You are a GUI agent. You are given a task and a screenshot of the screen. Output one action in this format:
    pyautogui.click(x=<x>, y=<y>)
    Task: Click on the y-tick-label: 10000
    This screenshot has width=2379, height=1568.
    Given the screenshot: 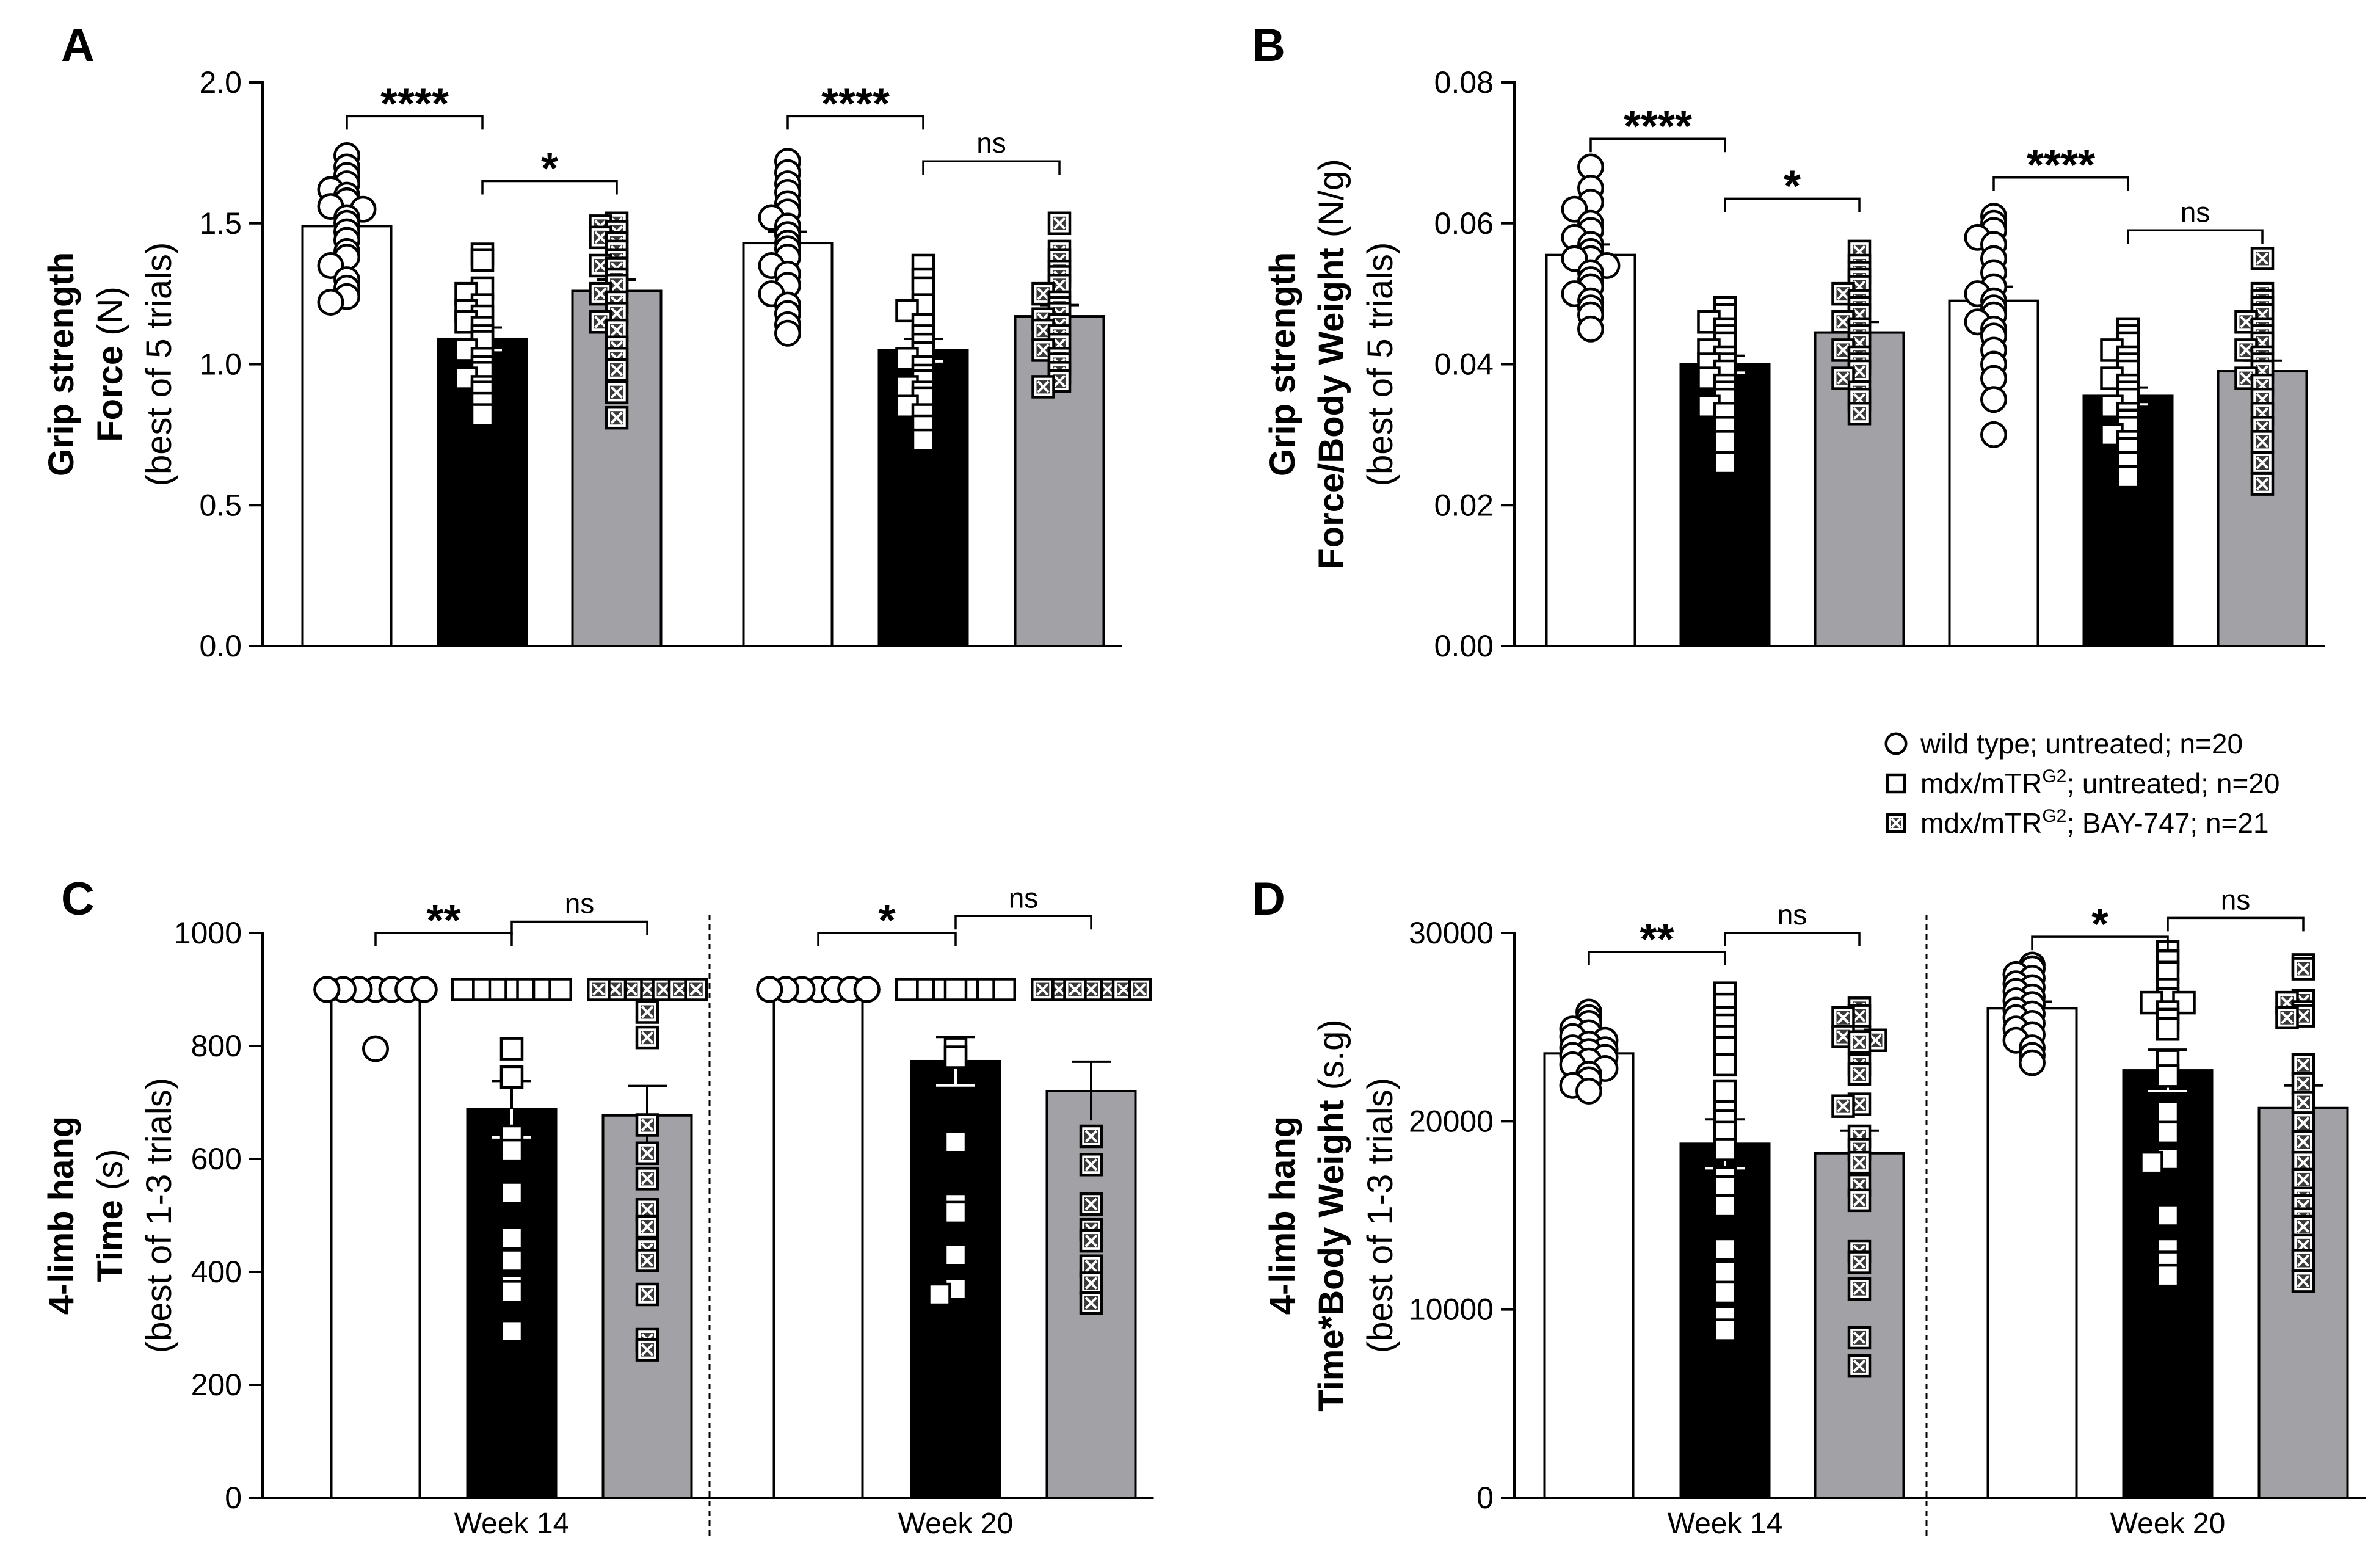 What is the action you would take?
    pyautogui.click(x=1451, y=1310)
    